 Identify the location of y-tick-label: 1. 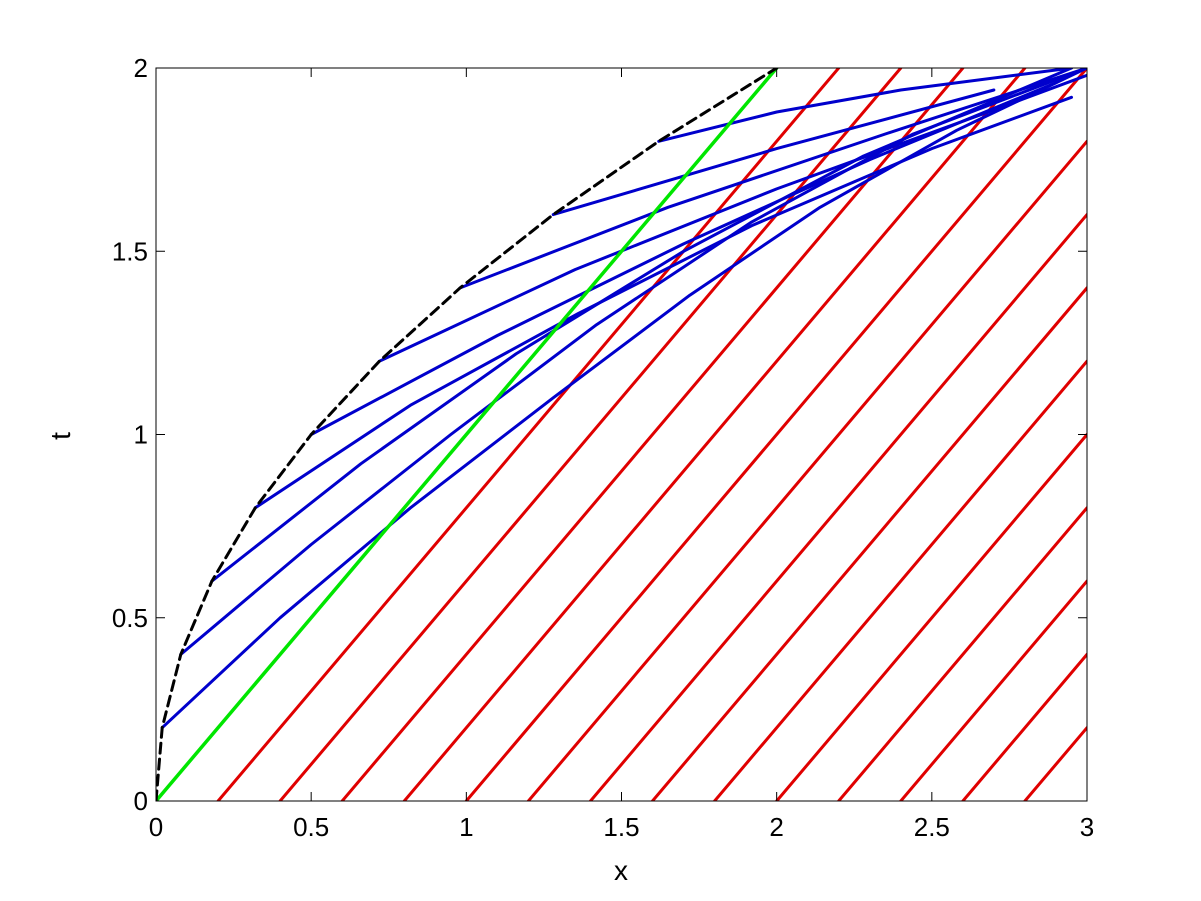
(141, 435).